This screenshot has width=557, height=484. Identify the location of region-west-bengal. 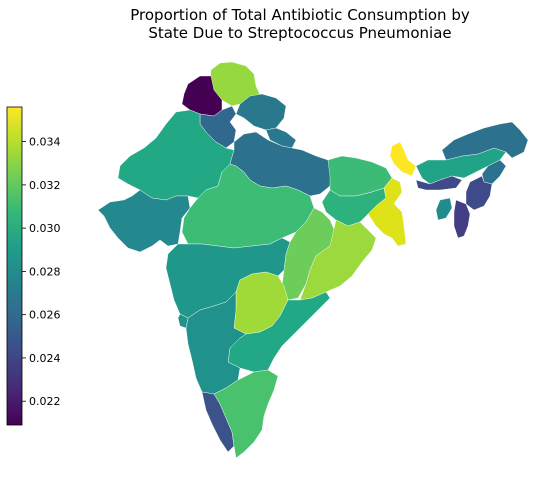
(387, 212).